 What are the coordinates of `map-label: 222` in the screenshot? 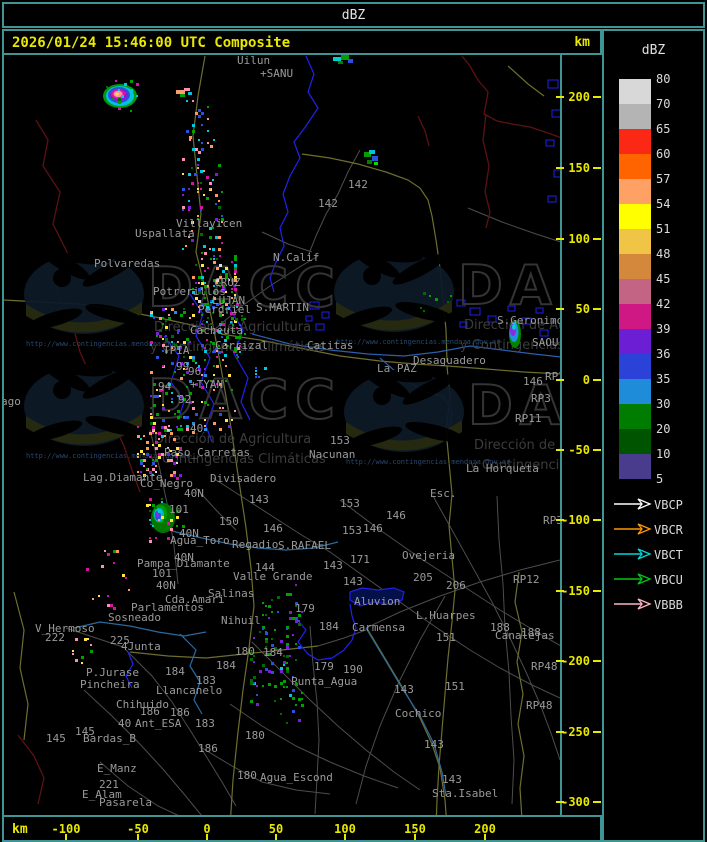 It's located at (55, 637).